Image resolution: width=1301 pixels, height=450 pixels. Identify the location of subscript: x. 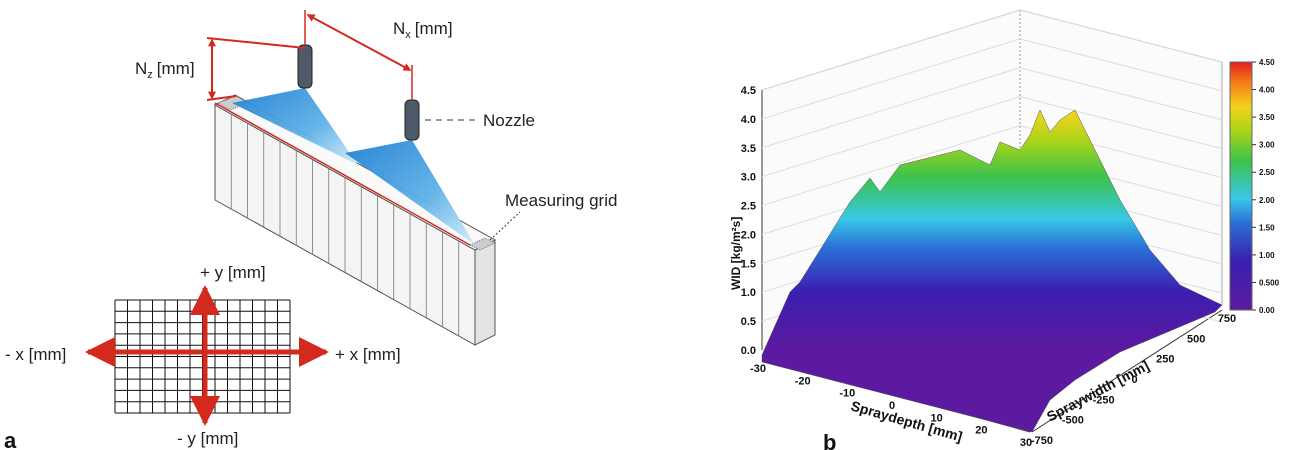
(408, 35).